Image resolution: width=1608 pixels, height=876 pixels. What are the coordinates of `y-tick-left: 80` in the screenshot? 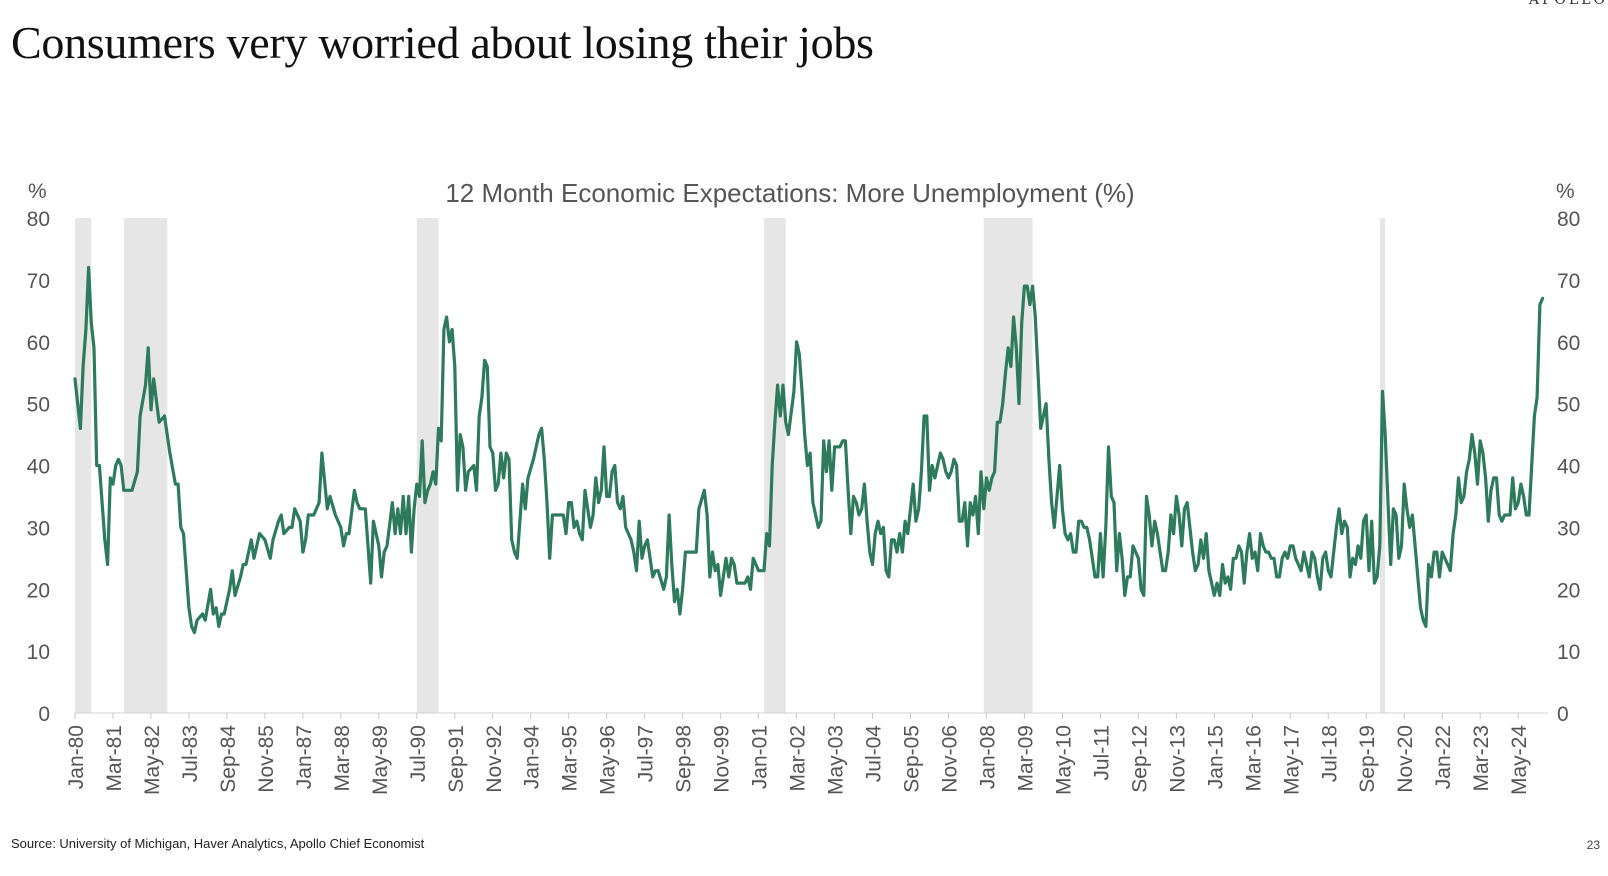 It's located at (38, 219).